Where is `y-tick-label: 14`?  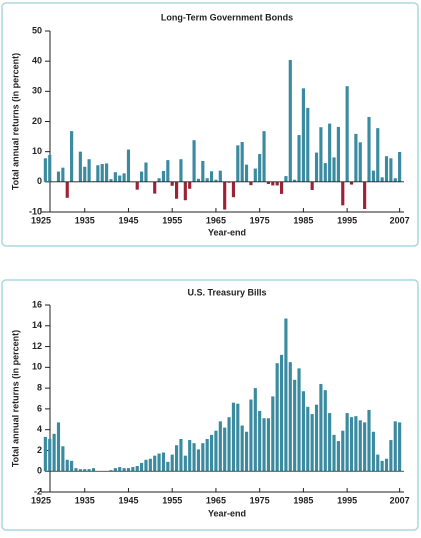
y-tick-label: 14 is located at coordinates (37, 325).